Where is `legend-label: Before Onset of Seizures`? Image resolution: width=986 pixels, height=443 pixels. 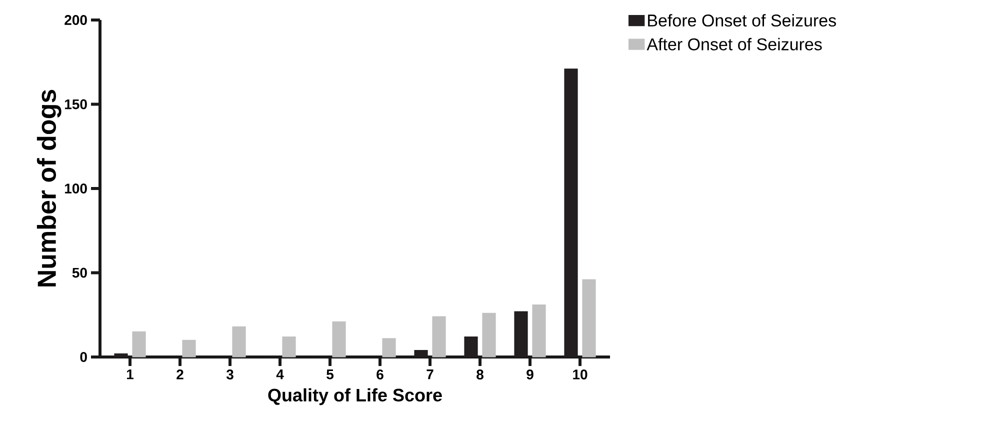 legend-label: Before Onset of Seizures is located at coordinates (742, 20).